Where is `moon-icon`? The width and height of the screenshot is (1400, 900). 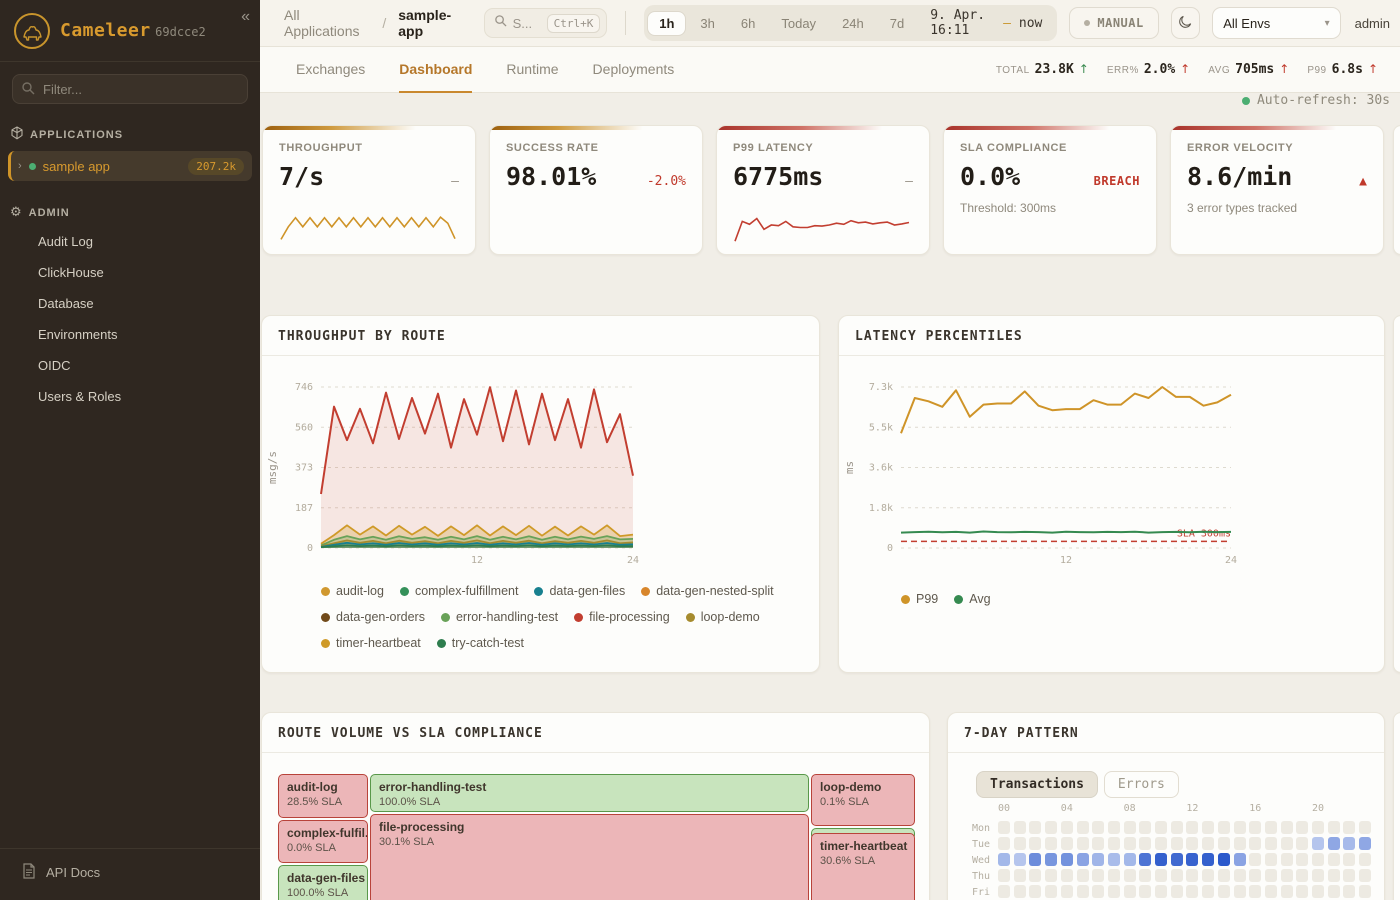 moon-icon is located at coordinates (1185, 23).